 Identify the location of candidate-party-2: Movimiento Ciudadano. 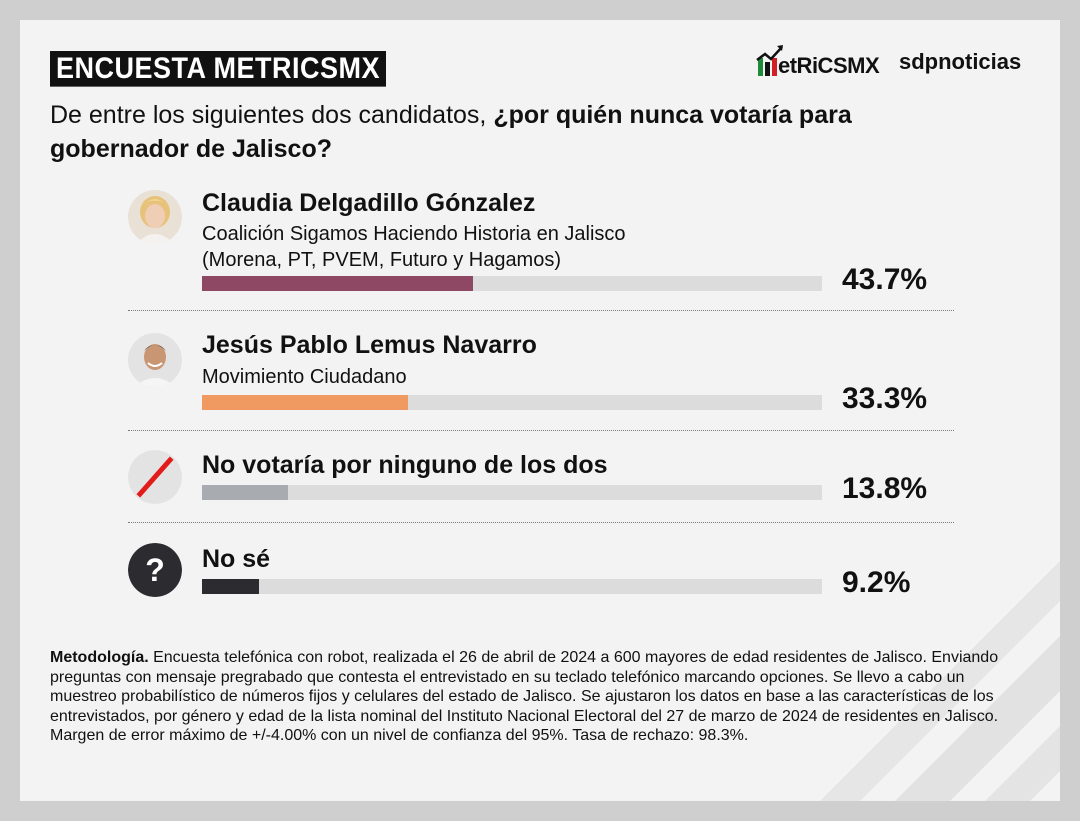
(304, 377).